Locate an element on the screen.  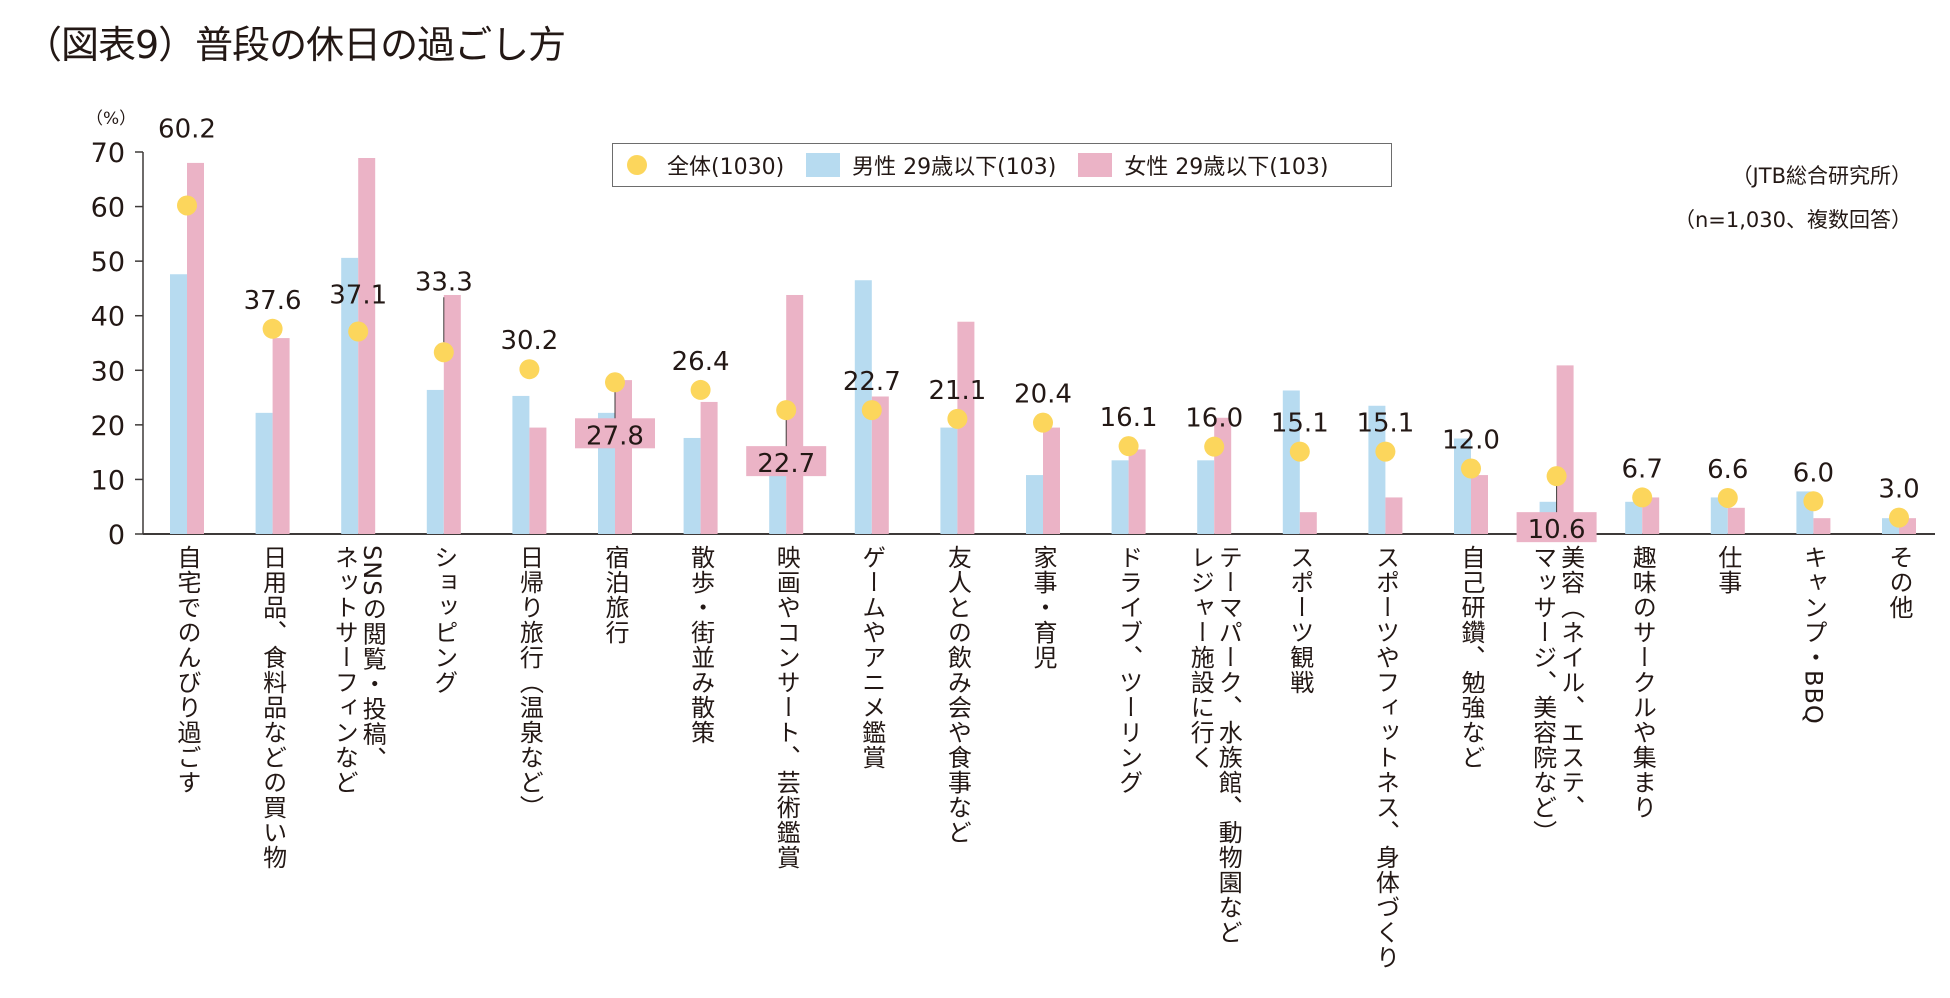
y-axis-unit: （%） is located at coordinates (111, 119).